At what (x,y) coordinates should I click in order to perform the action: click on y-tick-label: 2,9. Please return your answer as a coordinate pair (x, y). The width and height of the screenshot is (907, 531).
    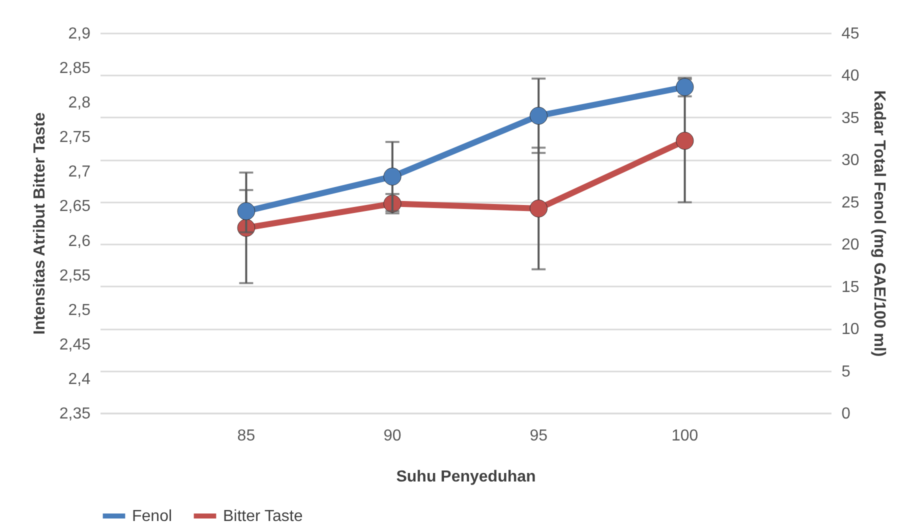
    Looking at the image, I should click on (79, 34).